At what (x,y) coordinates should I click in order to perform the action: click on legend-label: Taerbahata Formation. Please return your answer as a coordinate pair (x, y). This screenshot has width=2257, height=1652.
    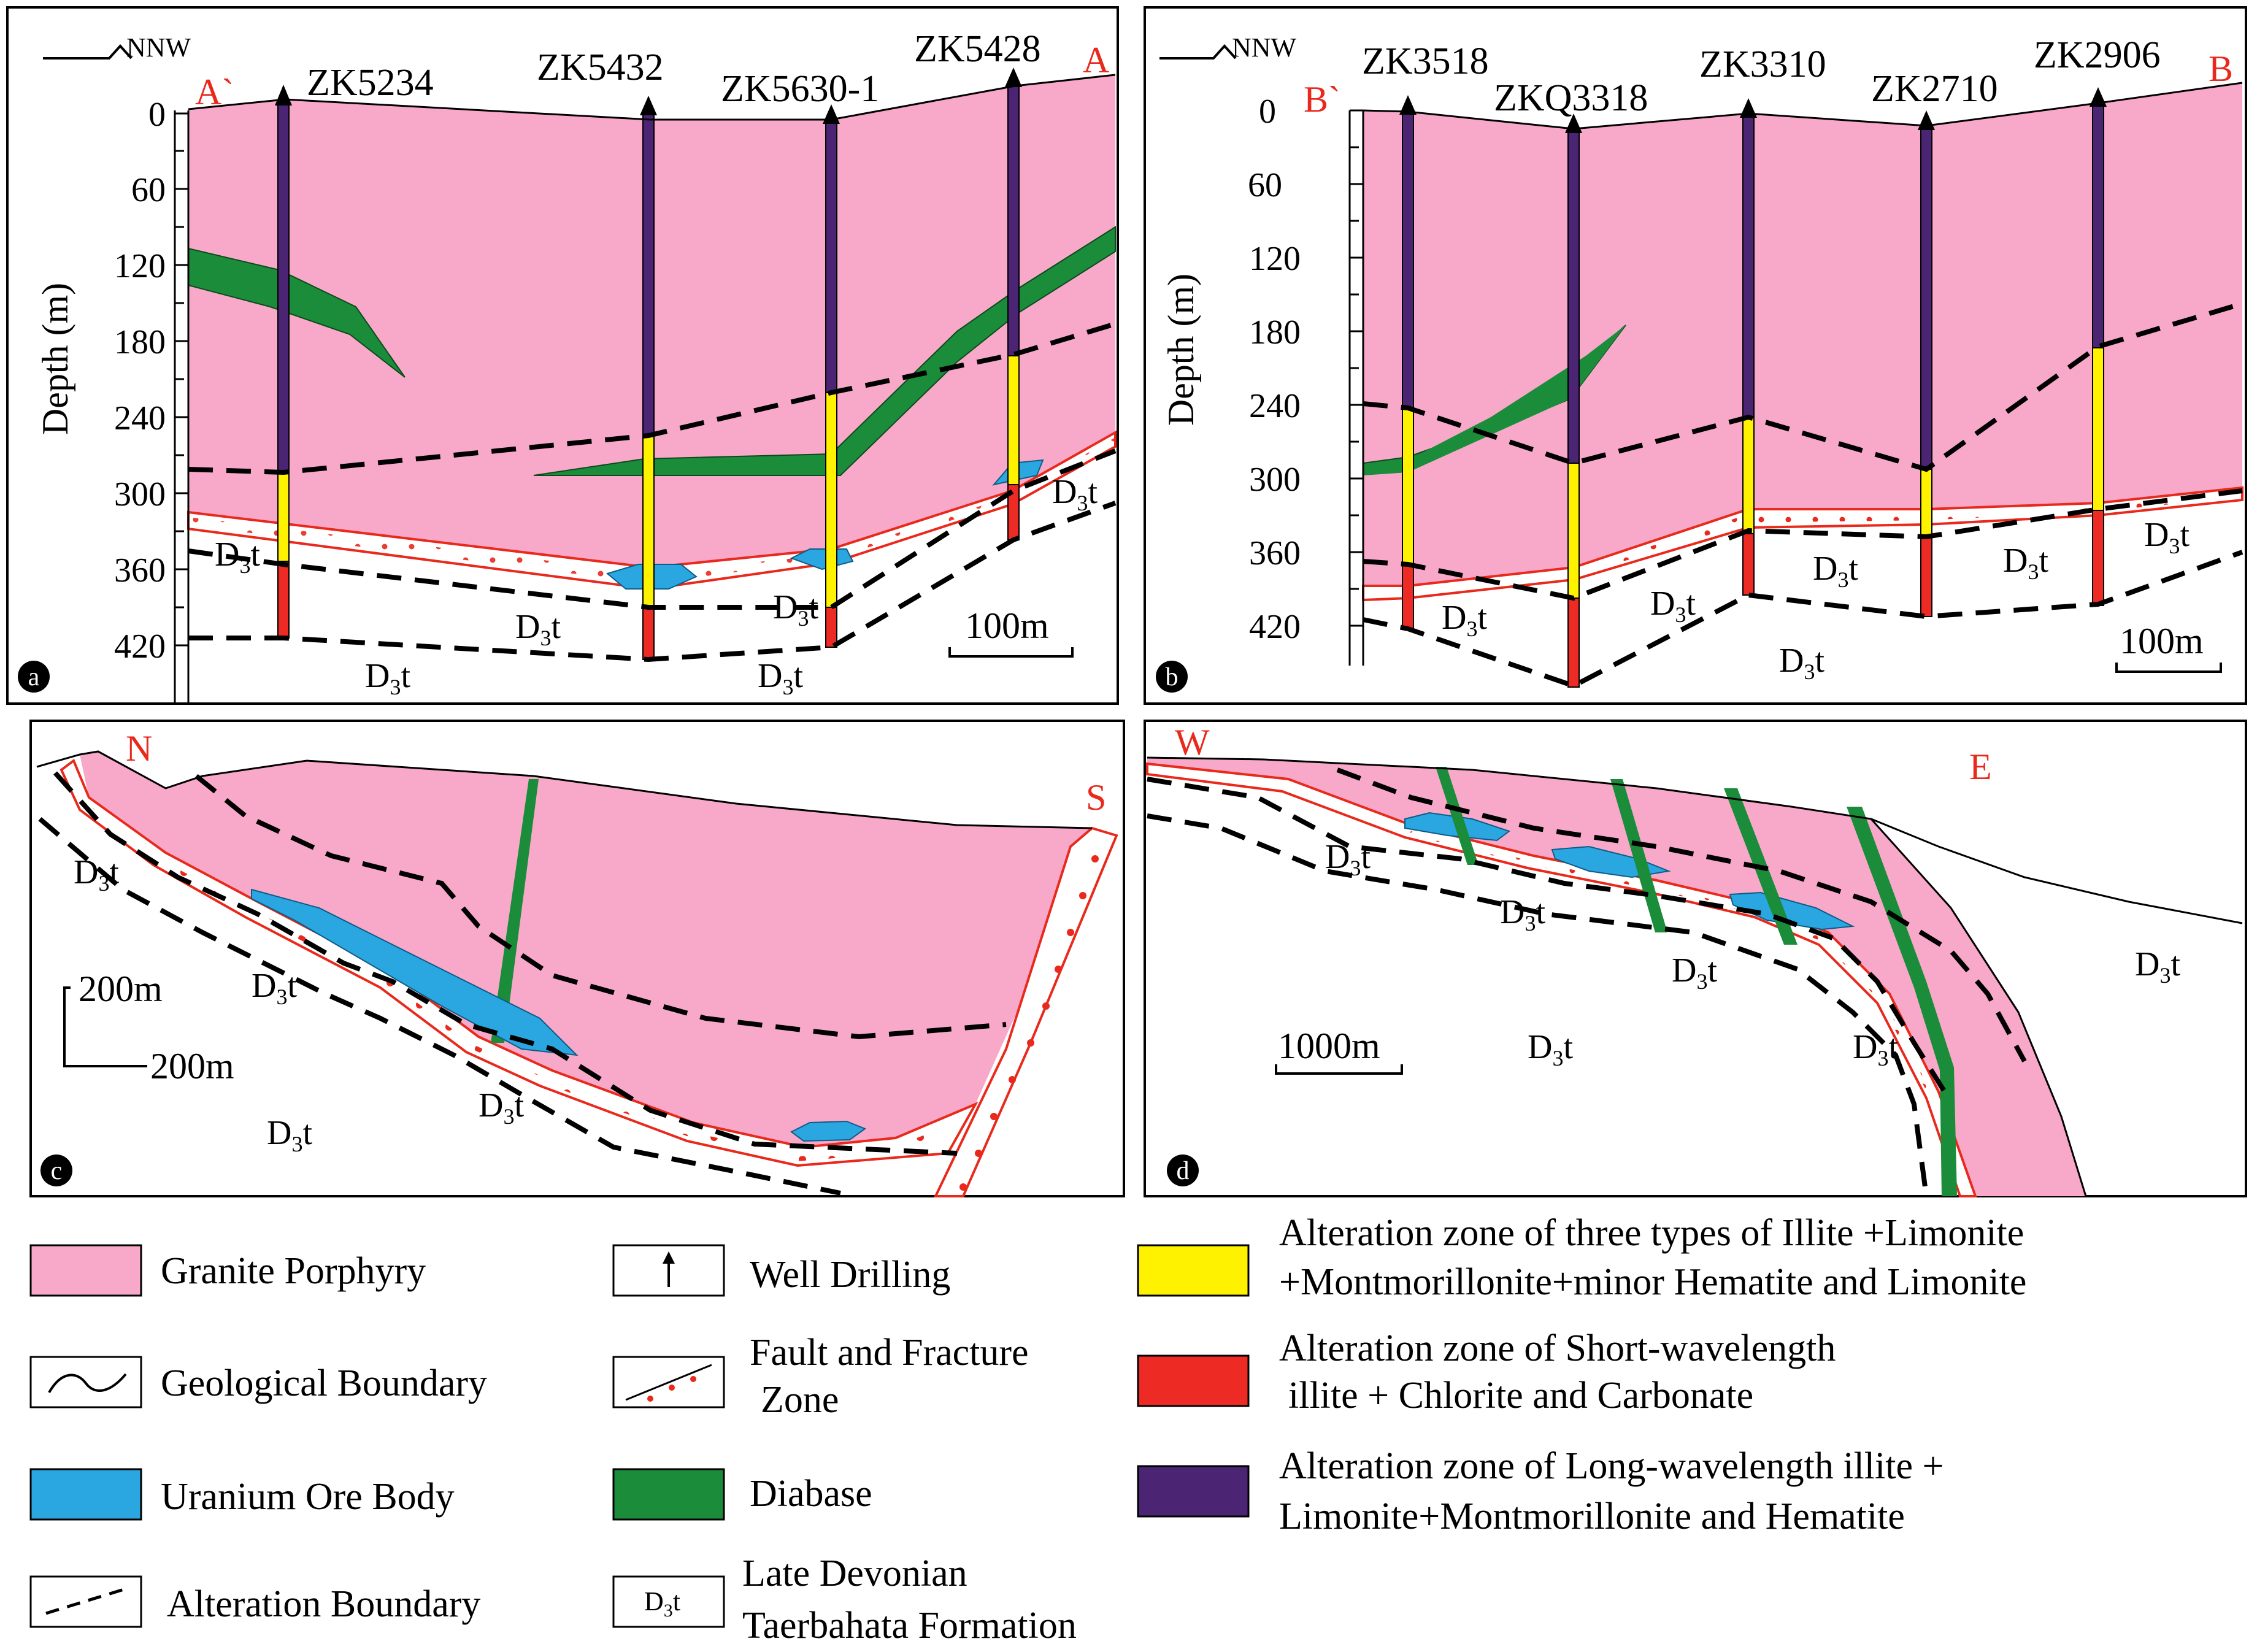
    Looking at the image, I should click on (909, 1625).